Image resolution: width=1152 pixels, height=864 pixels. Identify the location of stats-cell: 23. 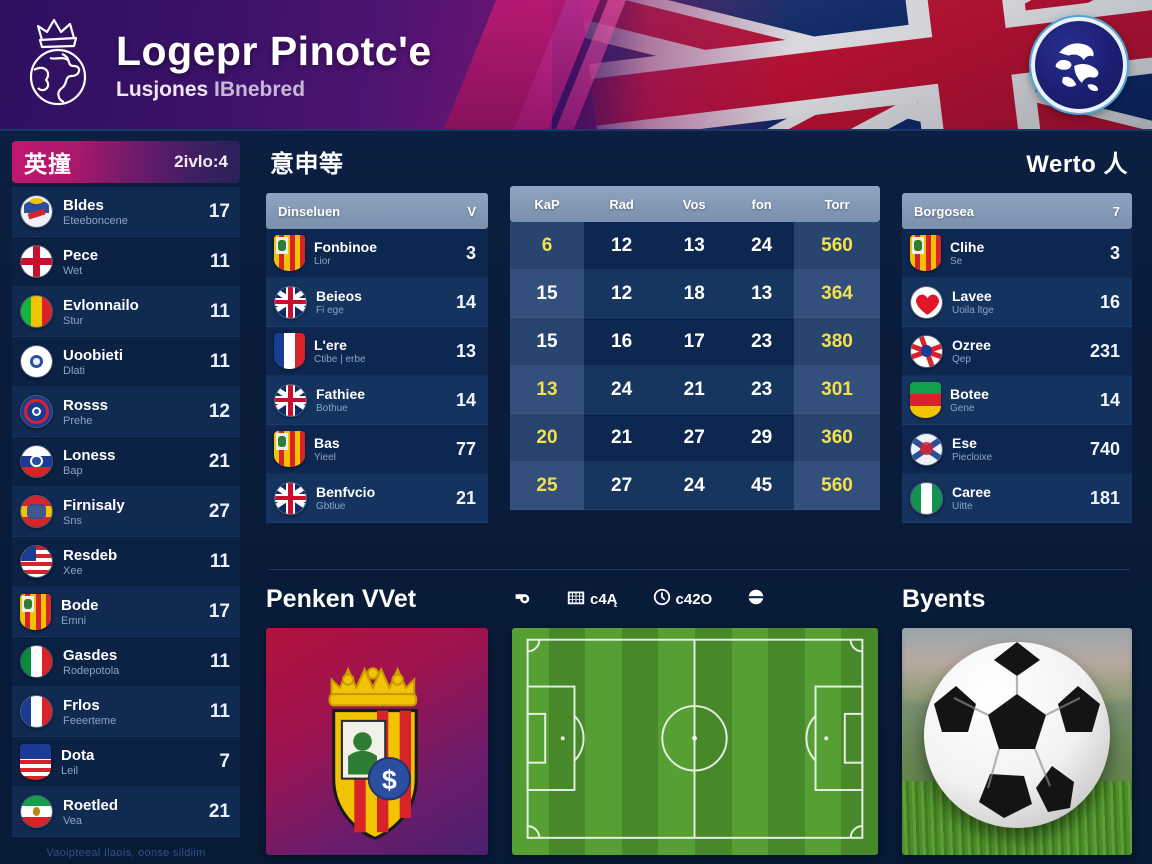
(761, 390).